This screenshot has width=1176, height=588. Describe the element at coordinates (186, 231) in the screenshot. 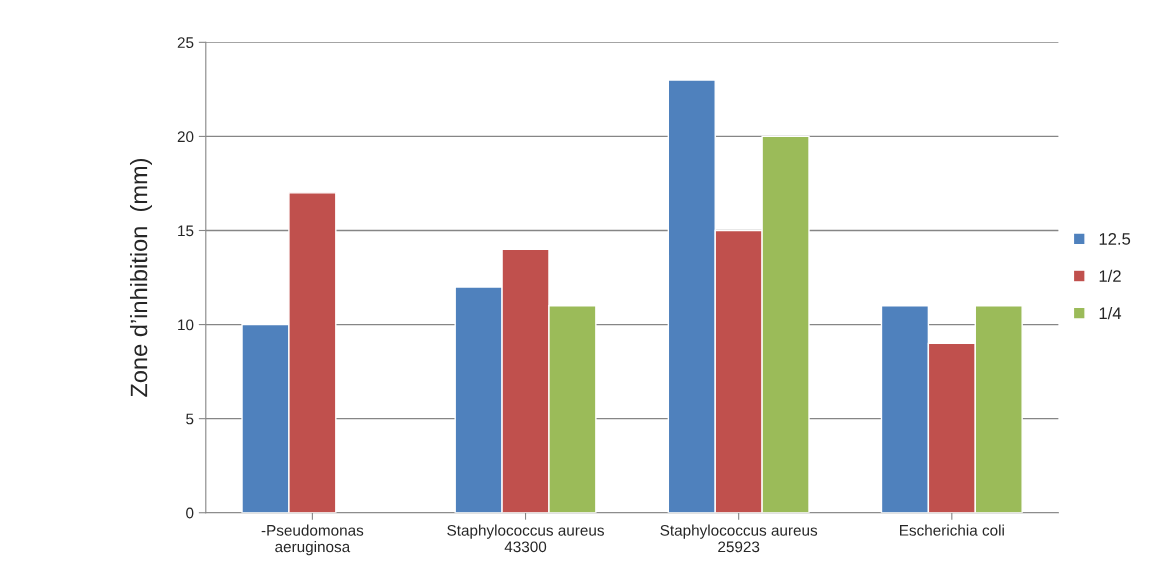

I see `y-tick-label: 15` at that location.